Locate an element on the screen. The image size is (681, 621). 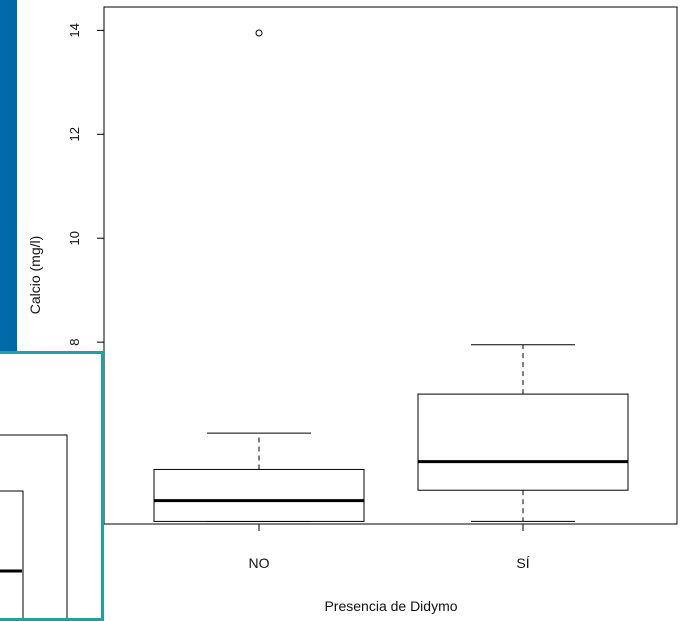
y-tick-label: 8 is located at coordinates (74, 342).